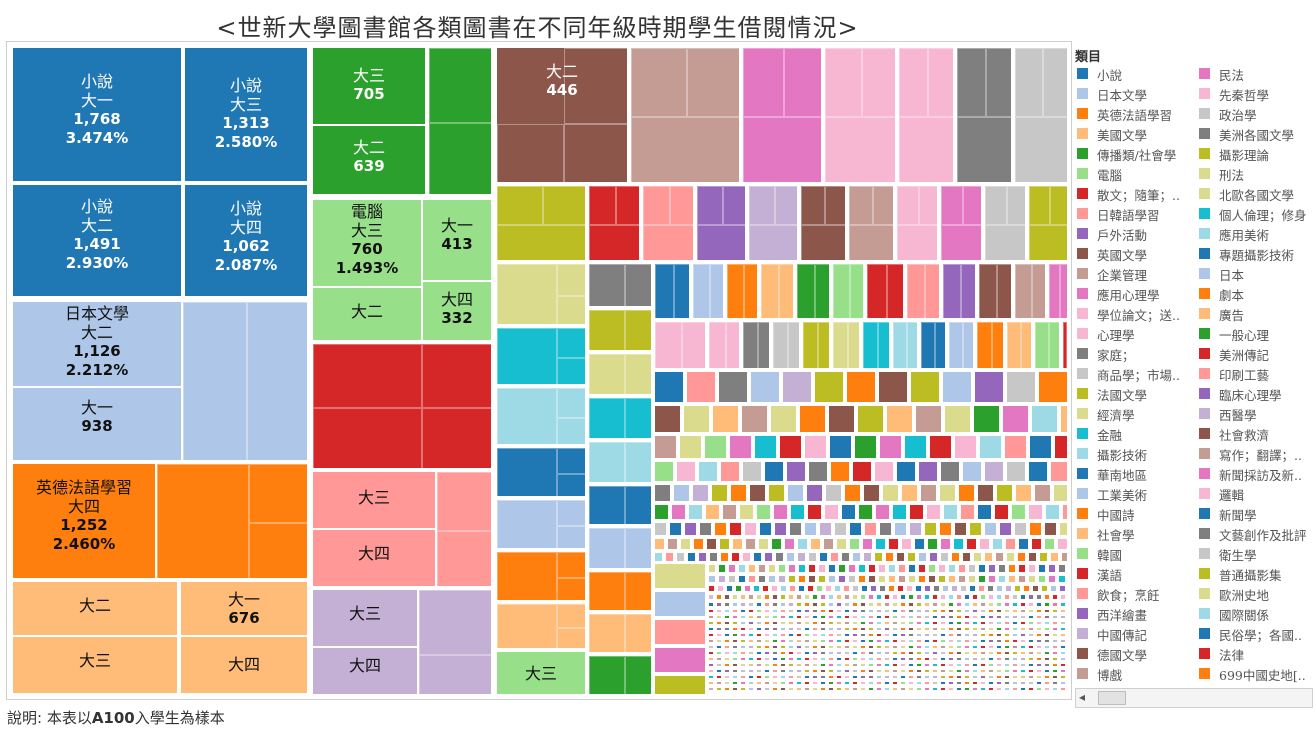 Image resolution: width=1315 pixels, height=734 pixels. What do you see at coordinates (1255, 554) in the screenshot?
I see `legend-item: 衛生學` at bounding box center [1255, 554].